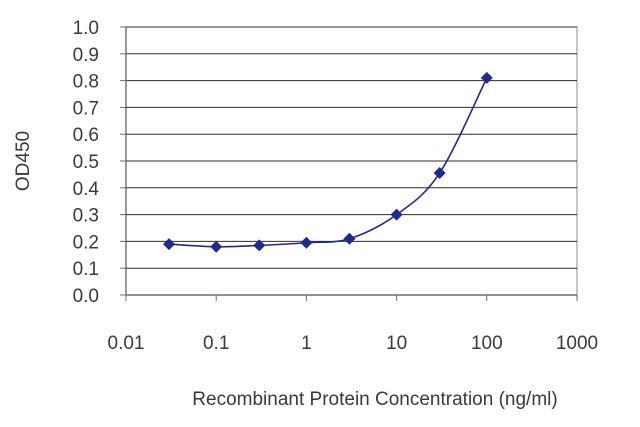  What do you see at coordinates (86, 28) in the screenshot?
I see `y-tick-label: 1.0` at bounding box center [86, 28].